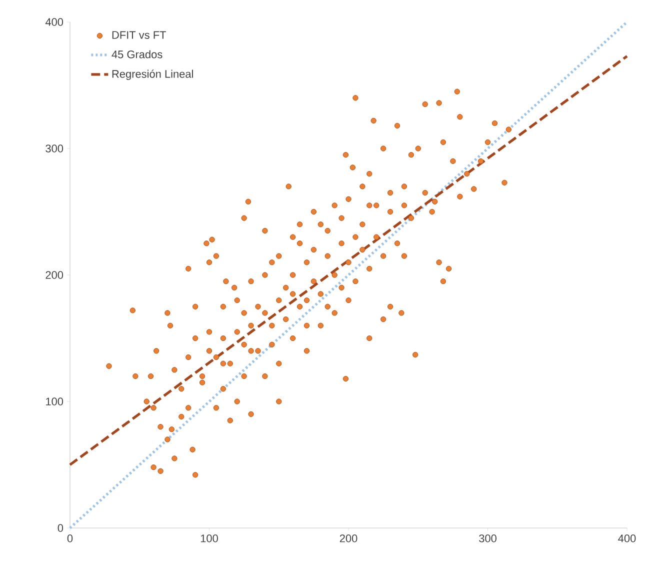 The height and width of the screenshot is (569, 653). Describe the element at coordinates (487, 538) in the screenshot. I see `x-tick-label: 300` at that location.